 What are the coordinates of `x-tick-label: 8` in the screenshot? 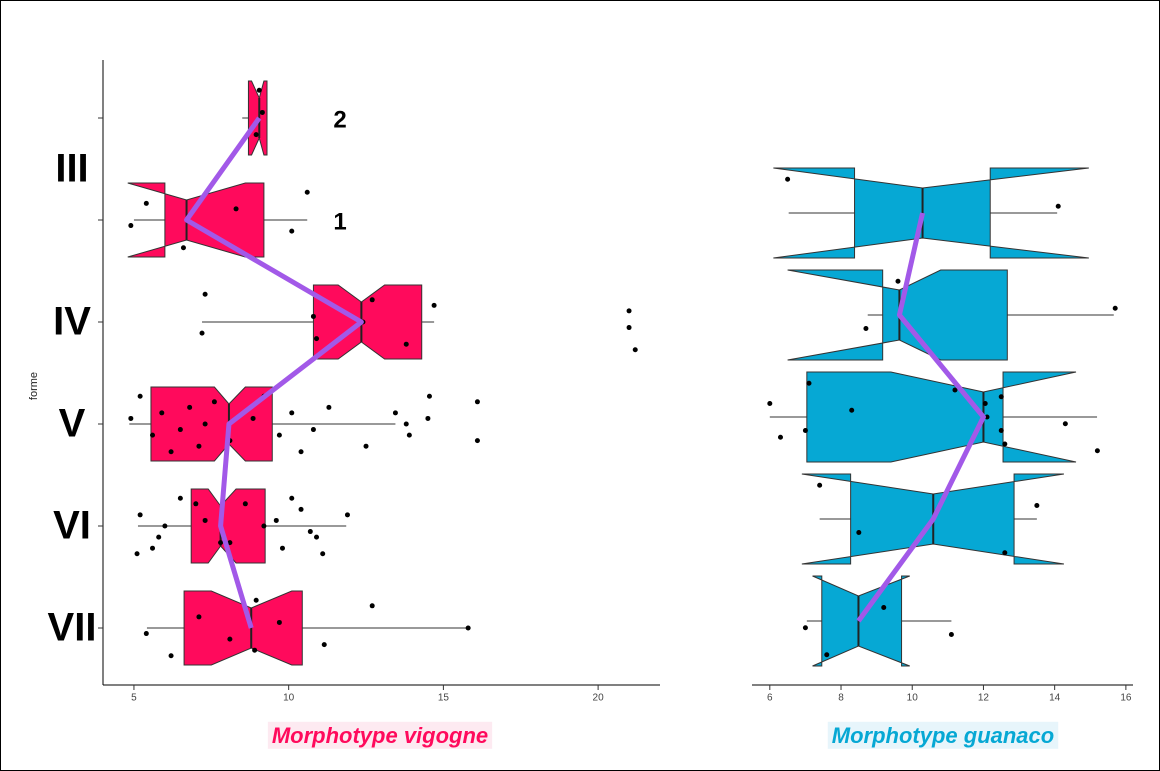 It's located at (841, 698).